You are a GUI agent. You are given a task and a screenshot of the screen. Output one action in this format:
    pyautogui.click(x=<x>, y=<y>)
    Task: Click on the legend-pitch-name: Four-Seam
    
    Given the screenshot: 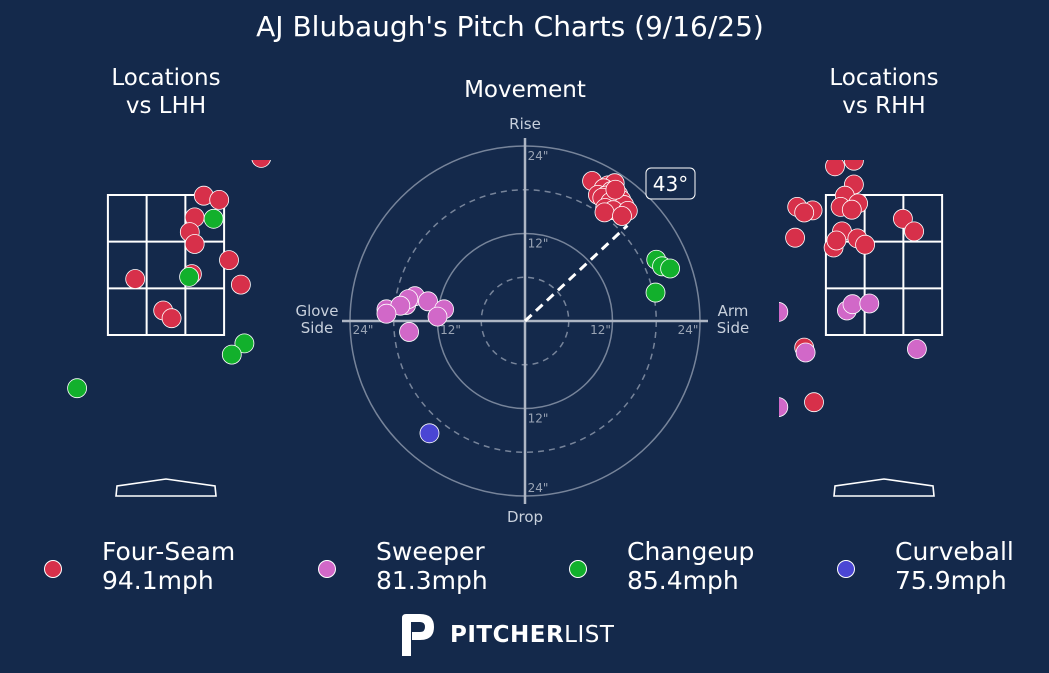 What is the action you would take?
    pyautogui.click(x=169, y=551)
    